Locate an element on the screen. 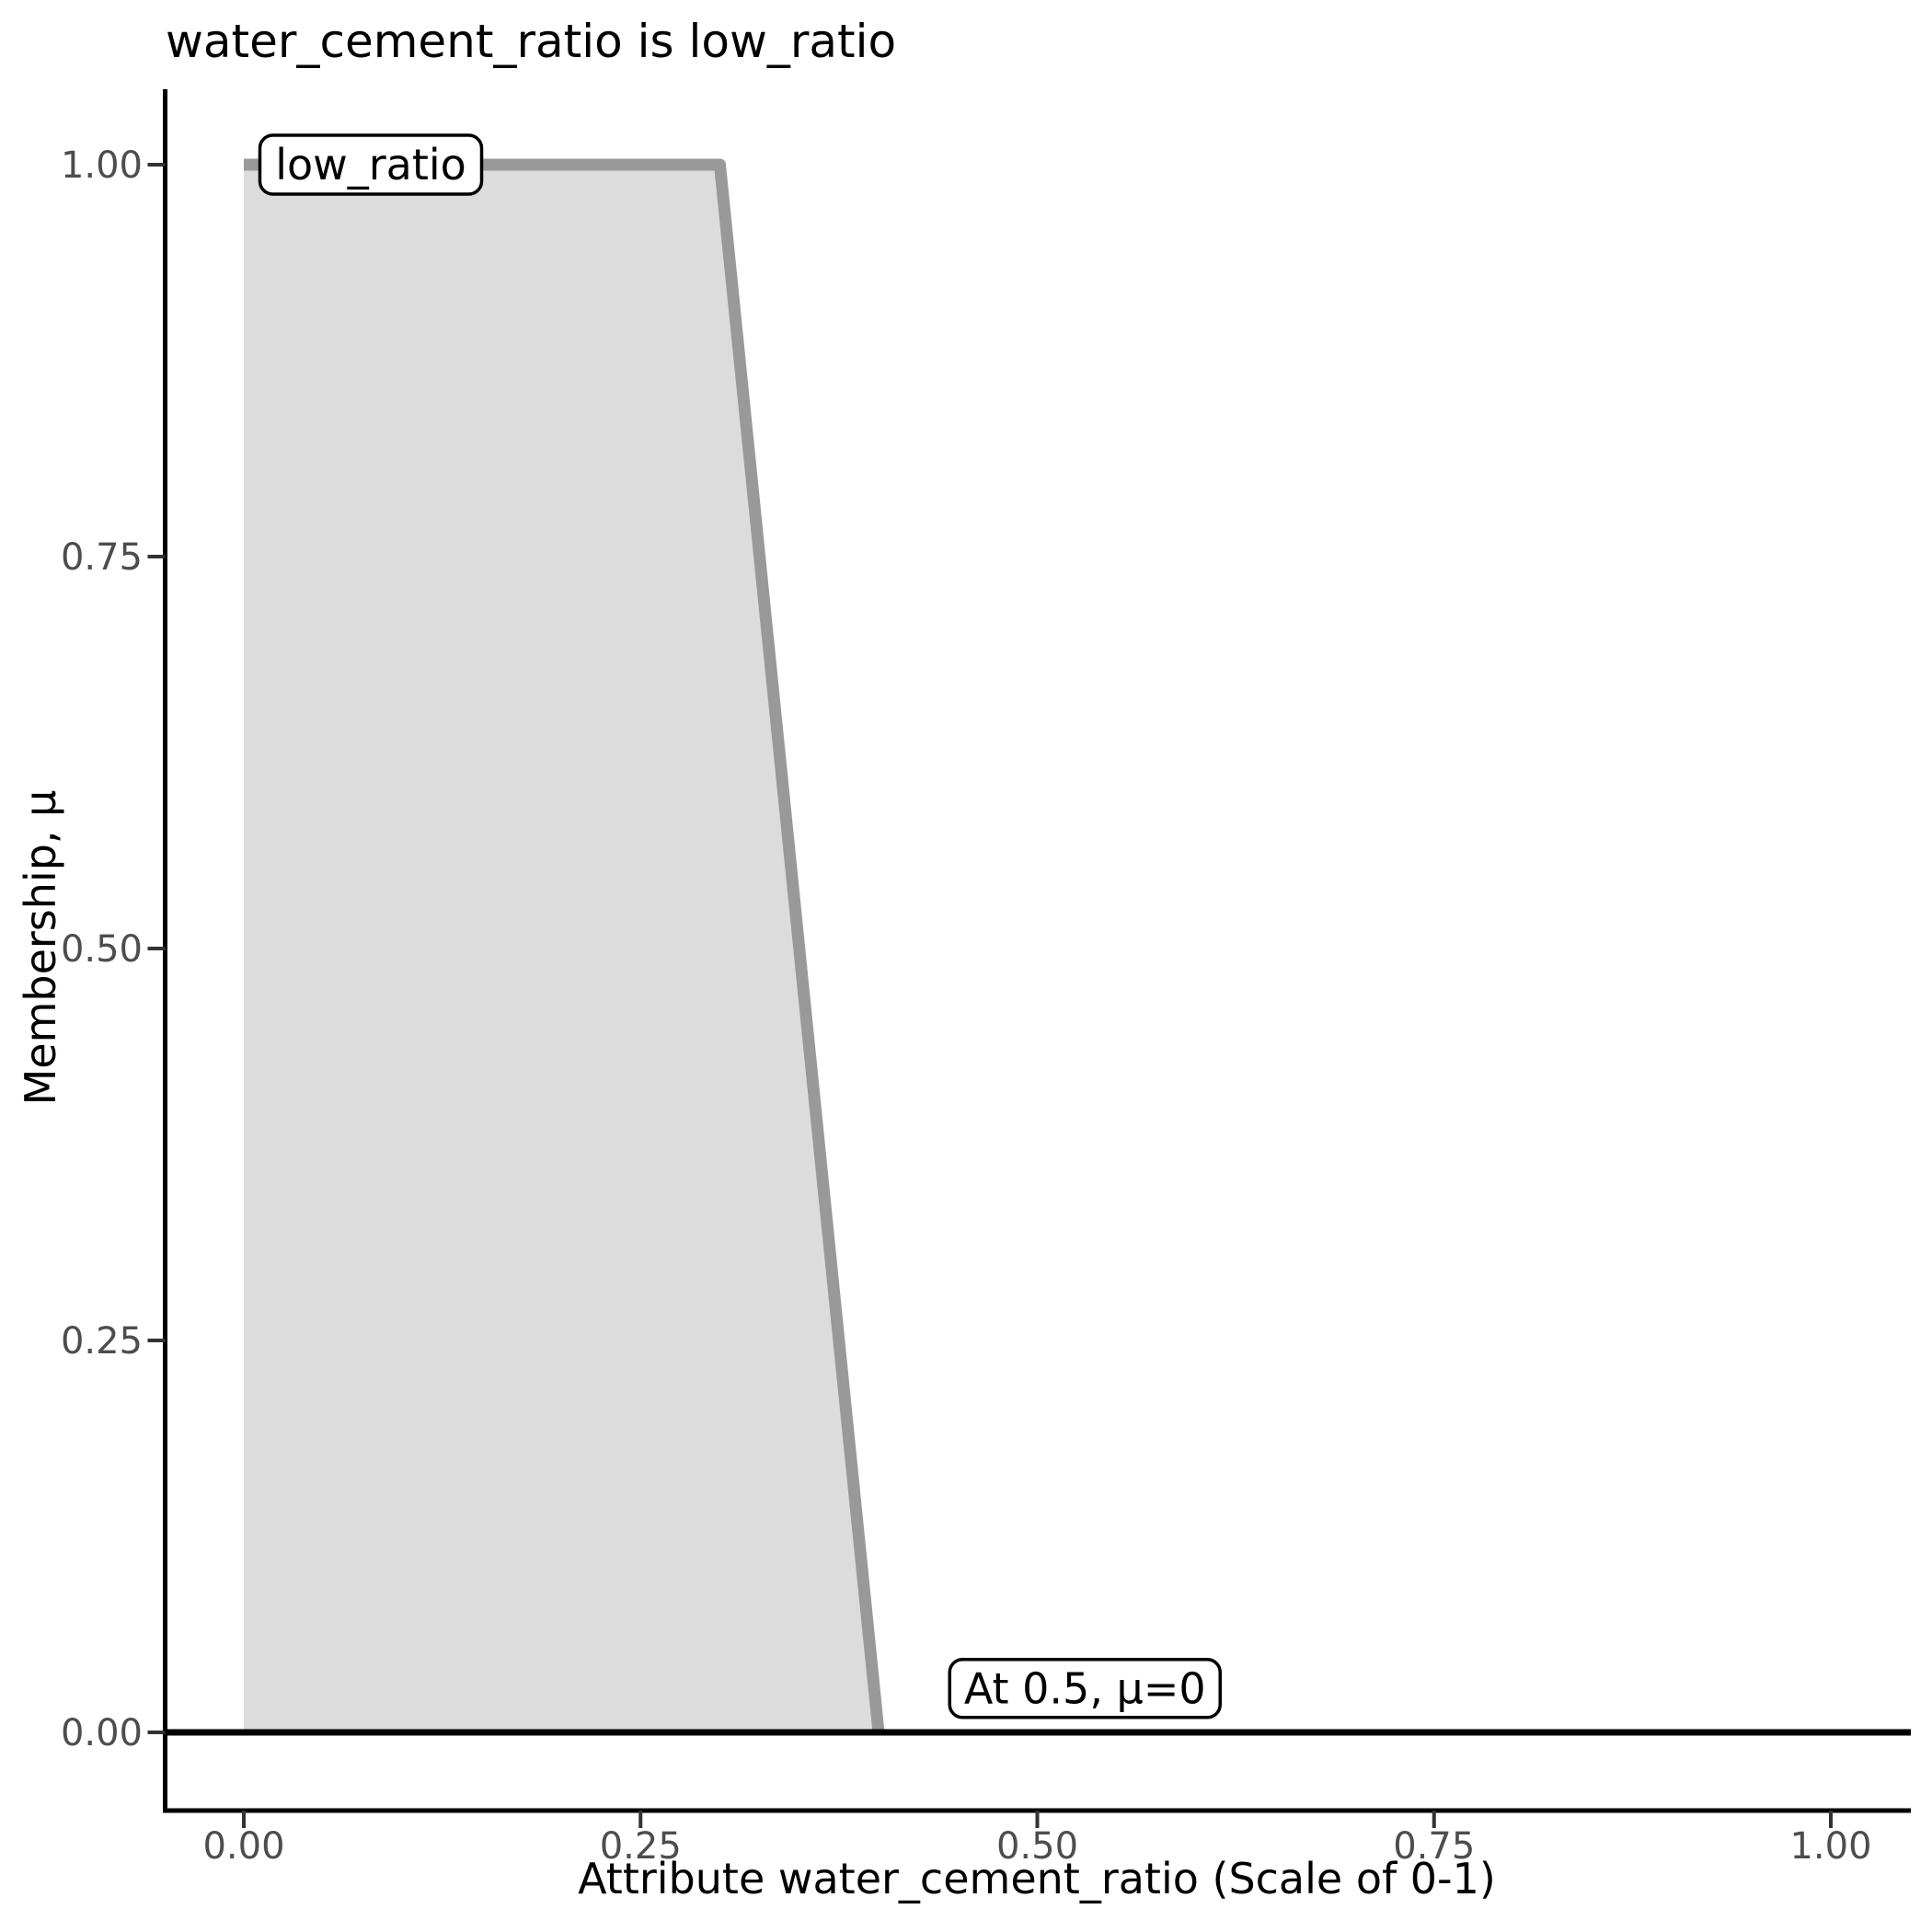 This screenshot has height=1932, width=1932. annotation-mu-zero-box is located at coordinates (1085, 1688).